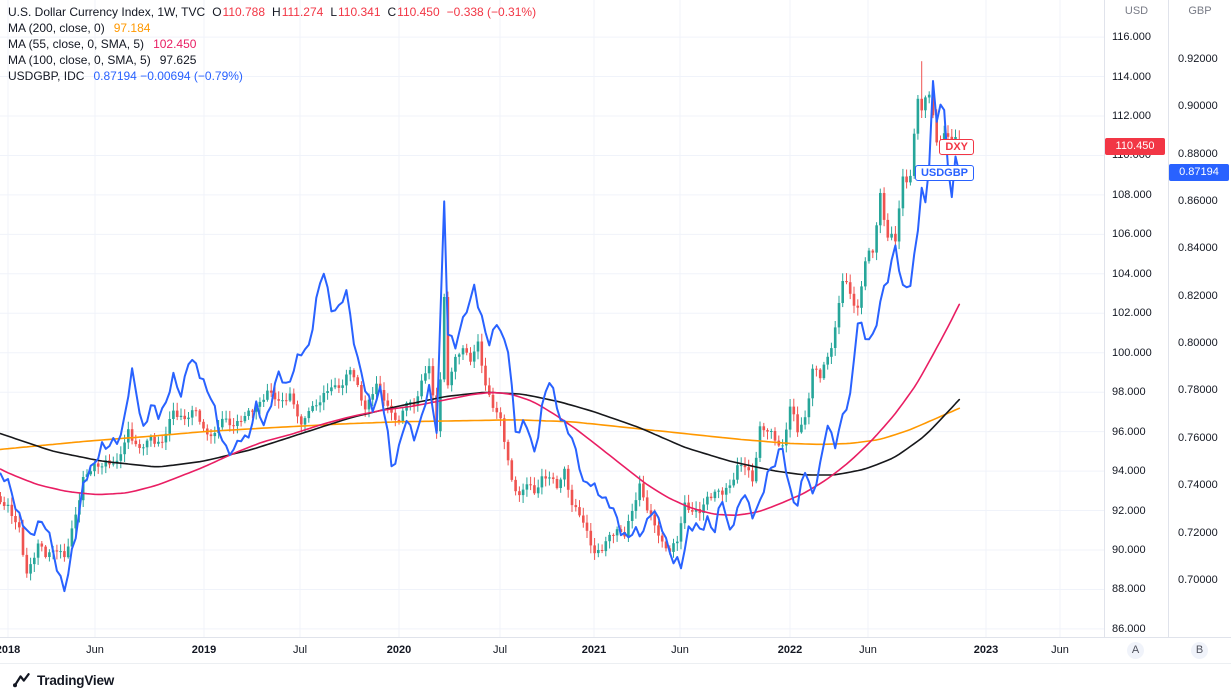 This screenshot has width=1231, height=696. I want to click on gbp-tick-label: 0.80000, so click(1198, 343).